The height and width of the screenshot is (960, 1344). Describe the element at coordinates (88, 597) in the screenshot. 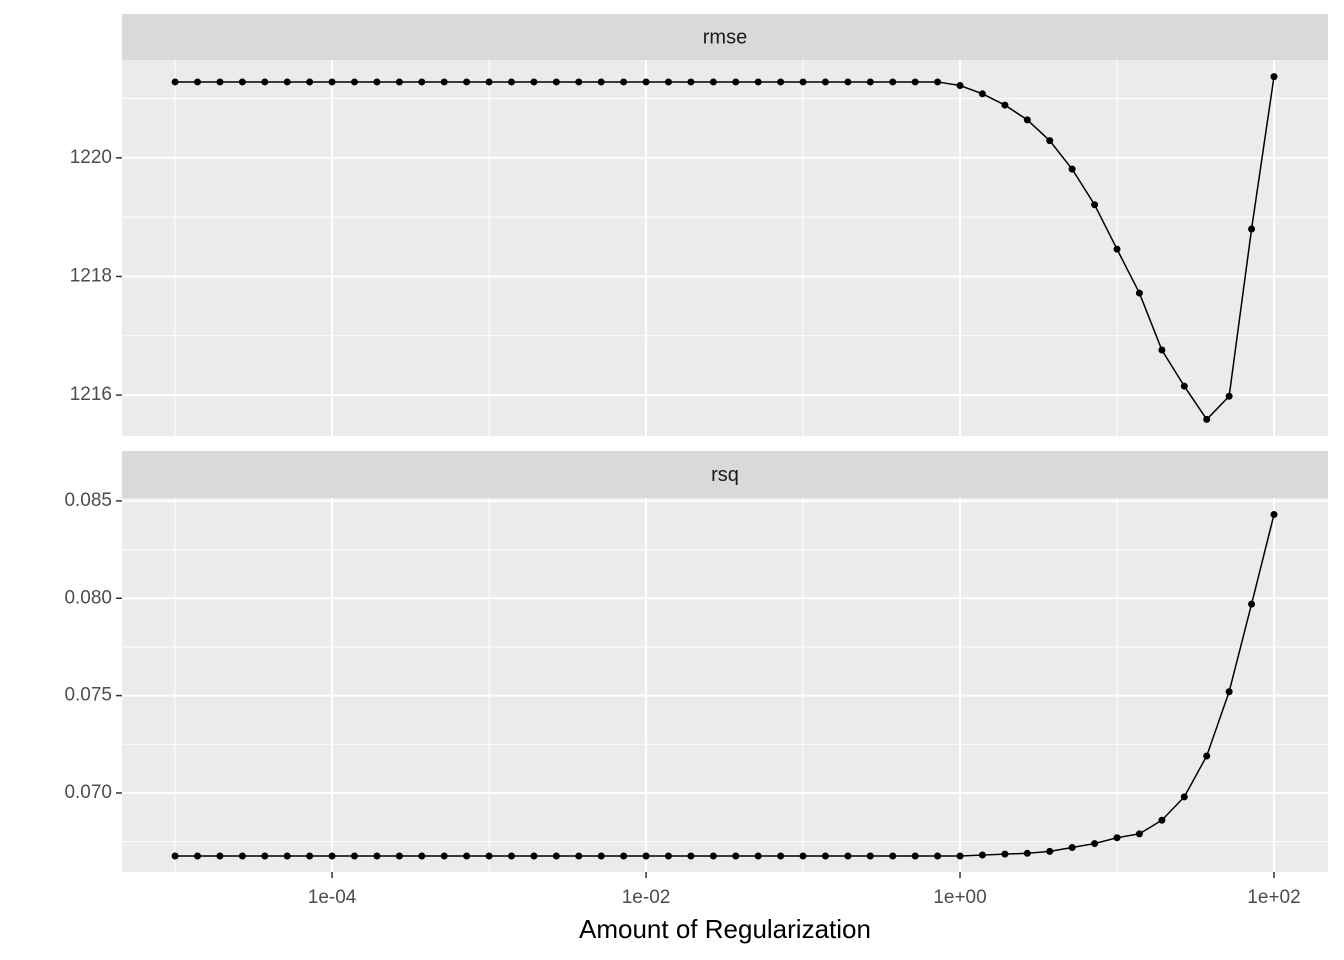

I see `y-tick-label: 0.080` at that location.